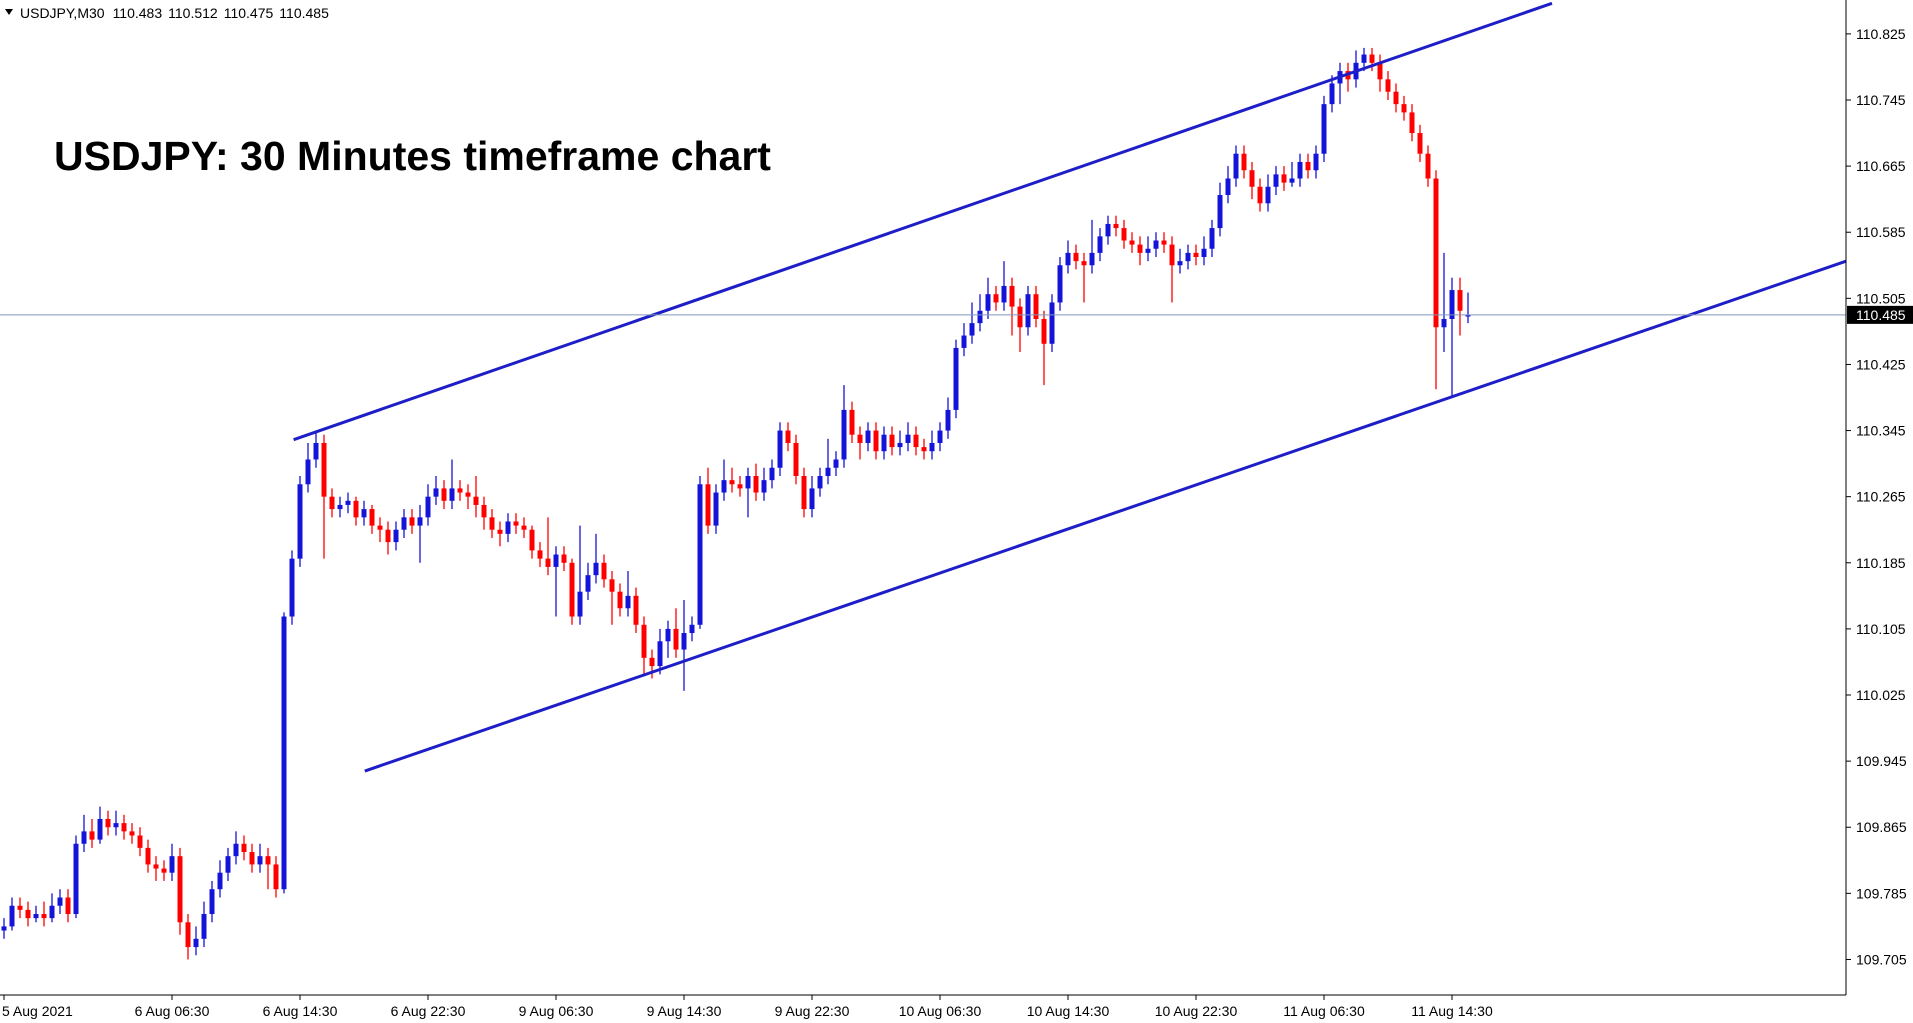 The image size is (1913, 1023). I want to click on price-tag-label: 110.485, so click(1881, 315).